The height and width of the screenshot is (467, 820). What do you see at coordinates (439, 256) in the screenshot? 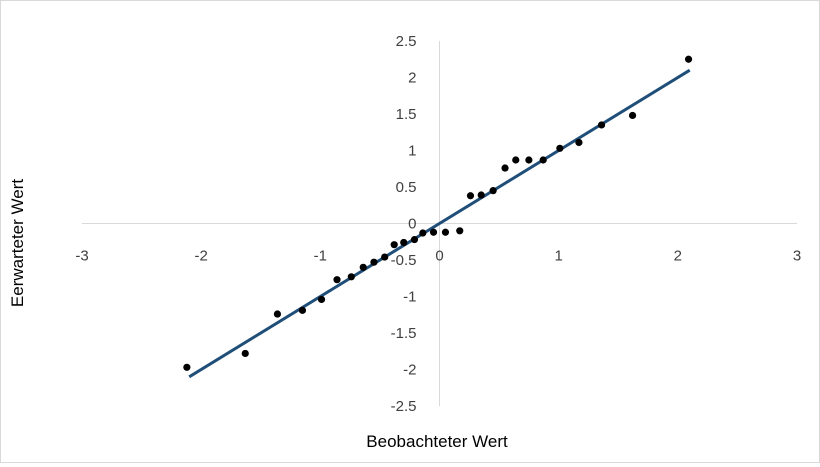
I see `x-tick-label: 0` at bounding box center [439, 256].